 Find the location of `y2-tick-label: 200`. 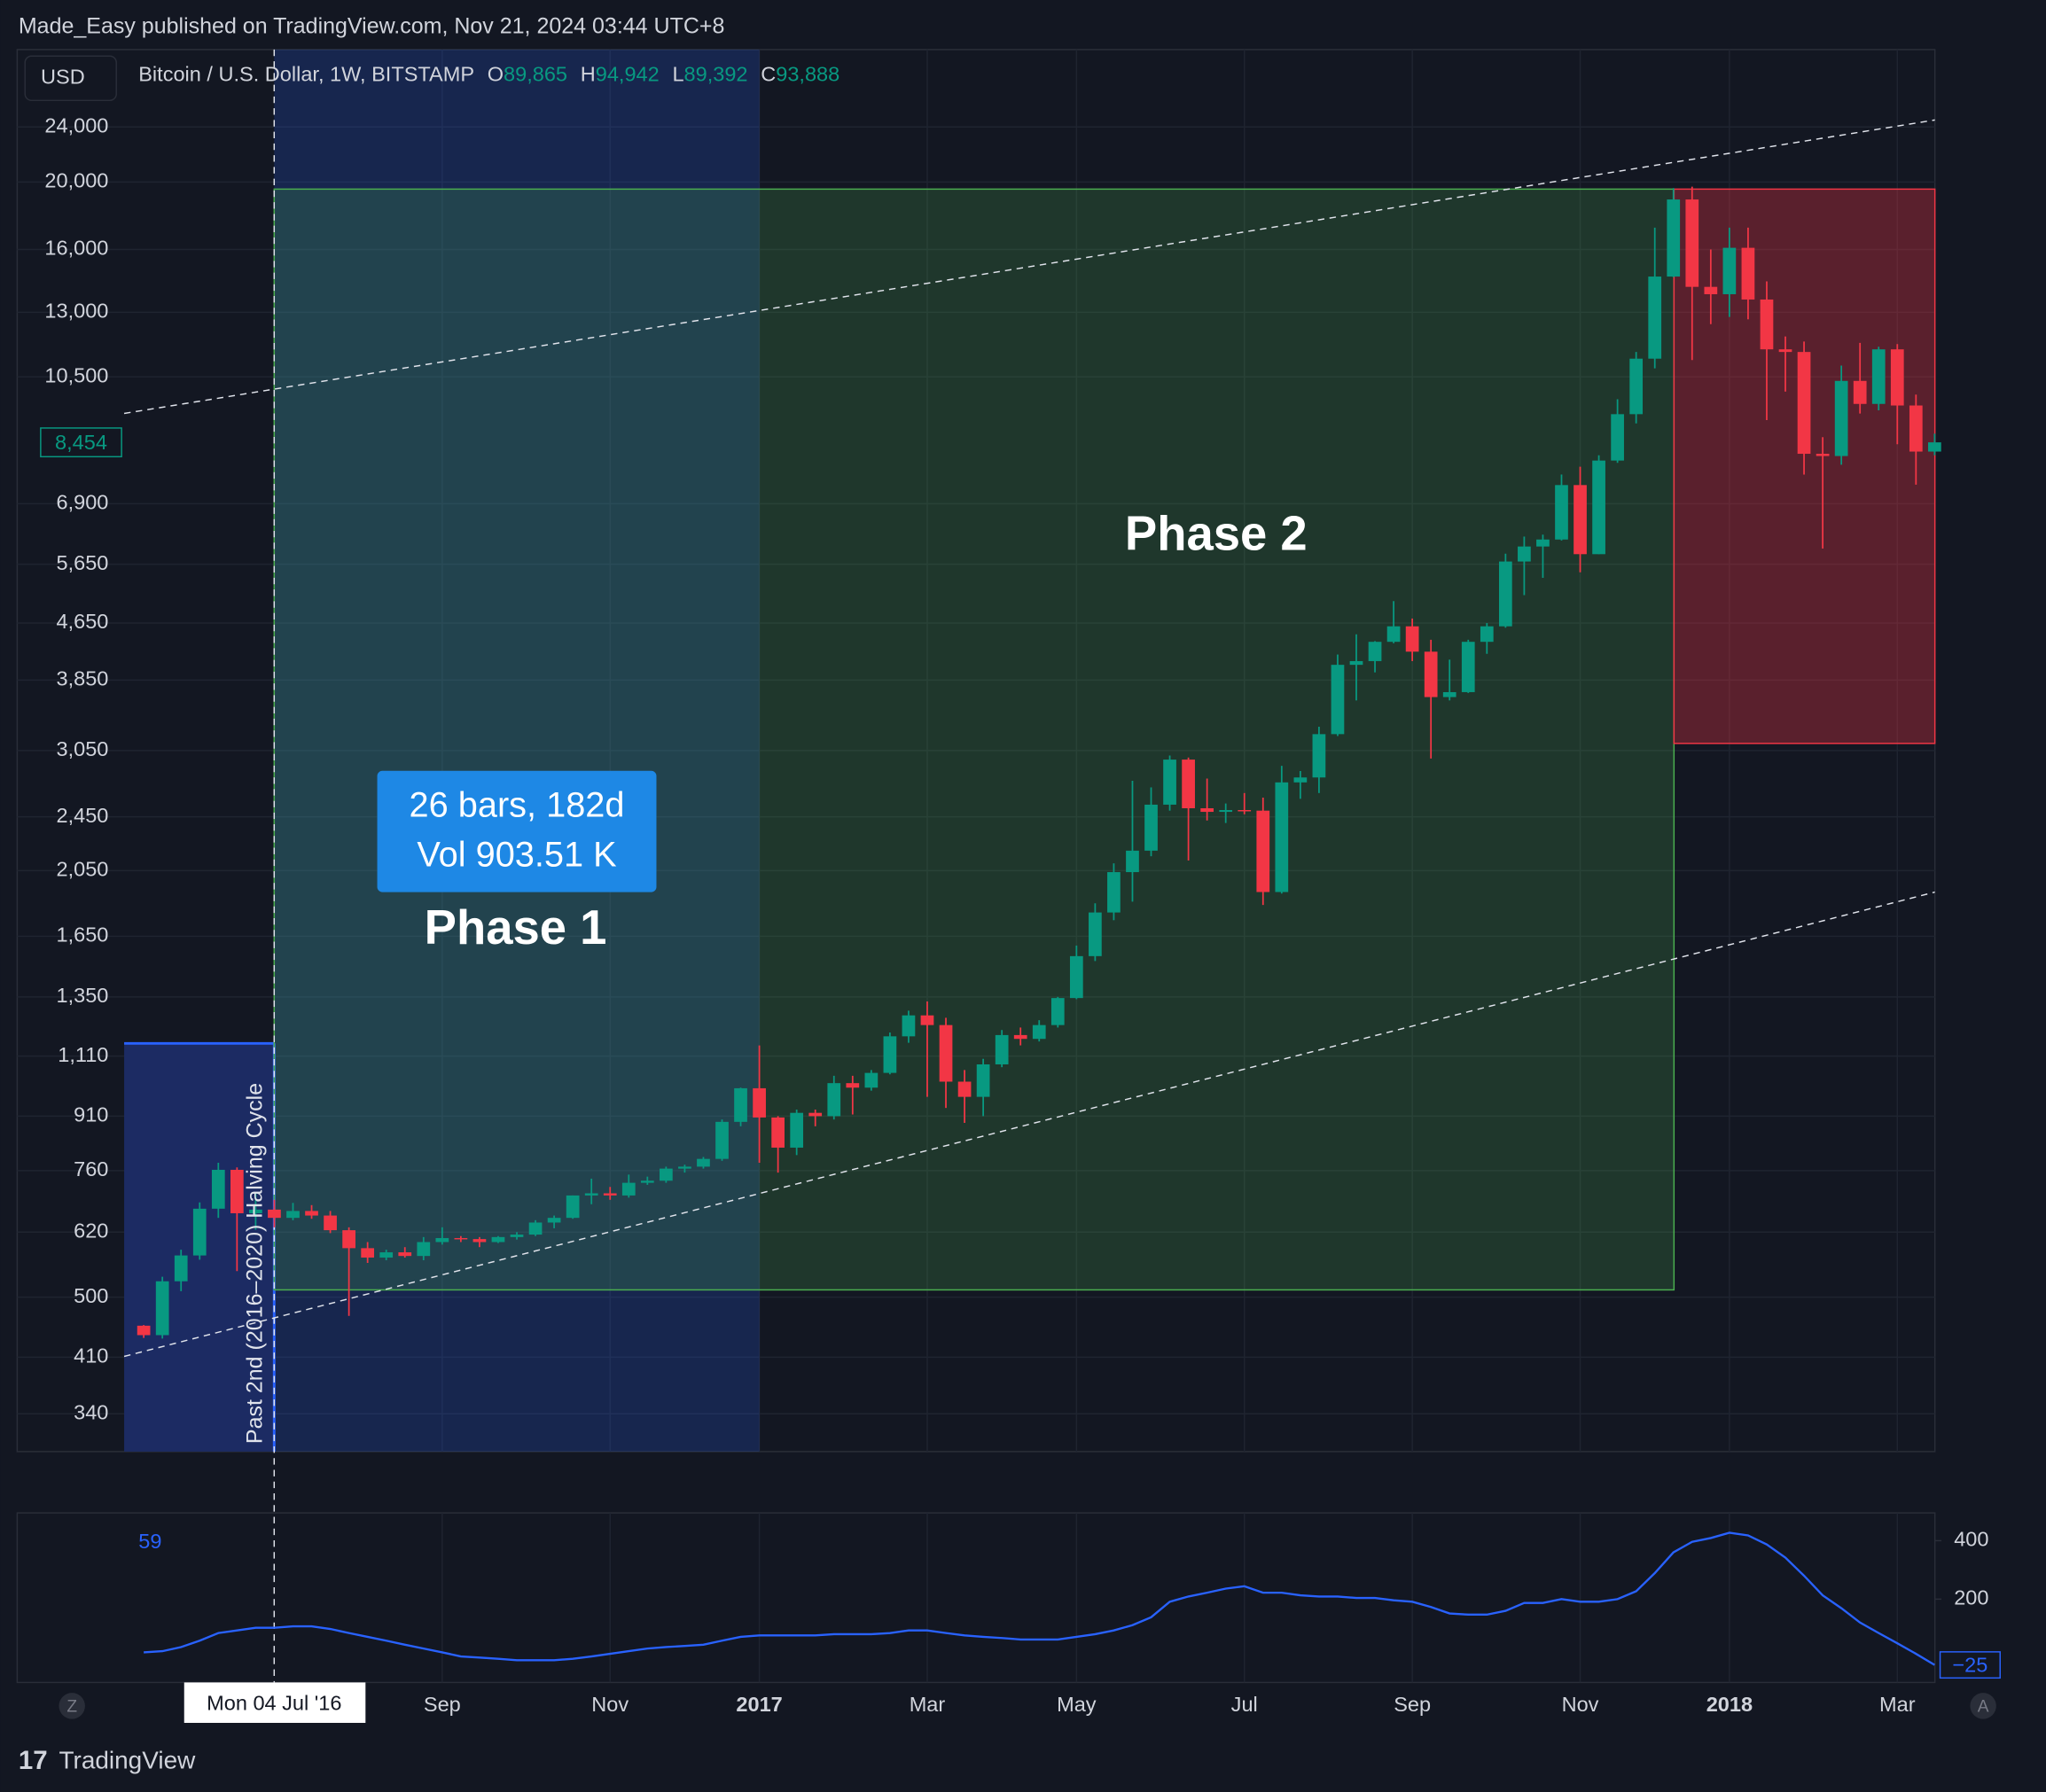

y2-tick-label: 200 is located at coordinates (1971, 1597).